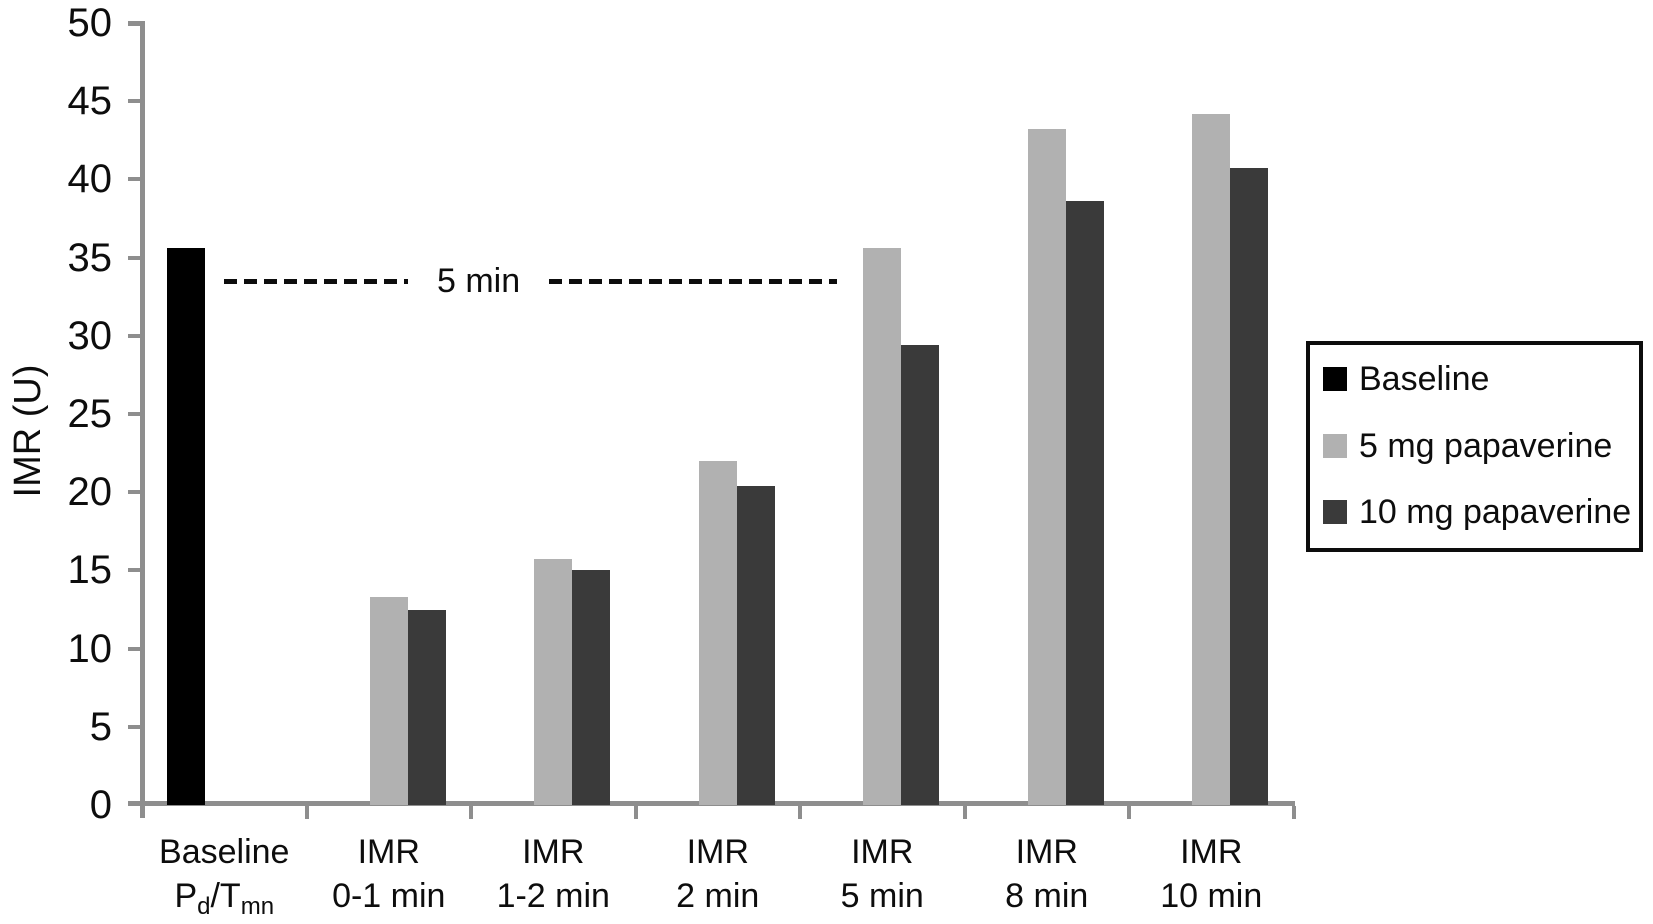 This screenshot has width=1653, height=924. I want to click on legend-swatch-baseline, so click(1335, 379).